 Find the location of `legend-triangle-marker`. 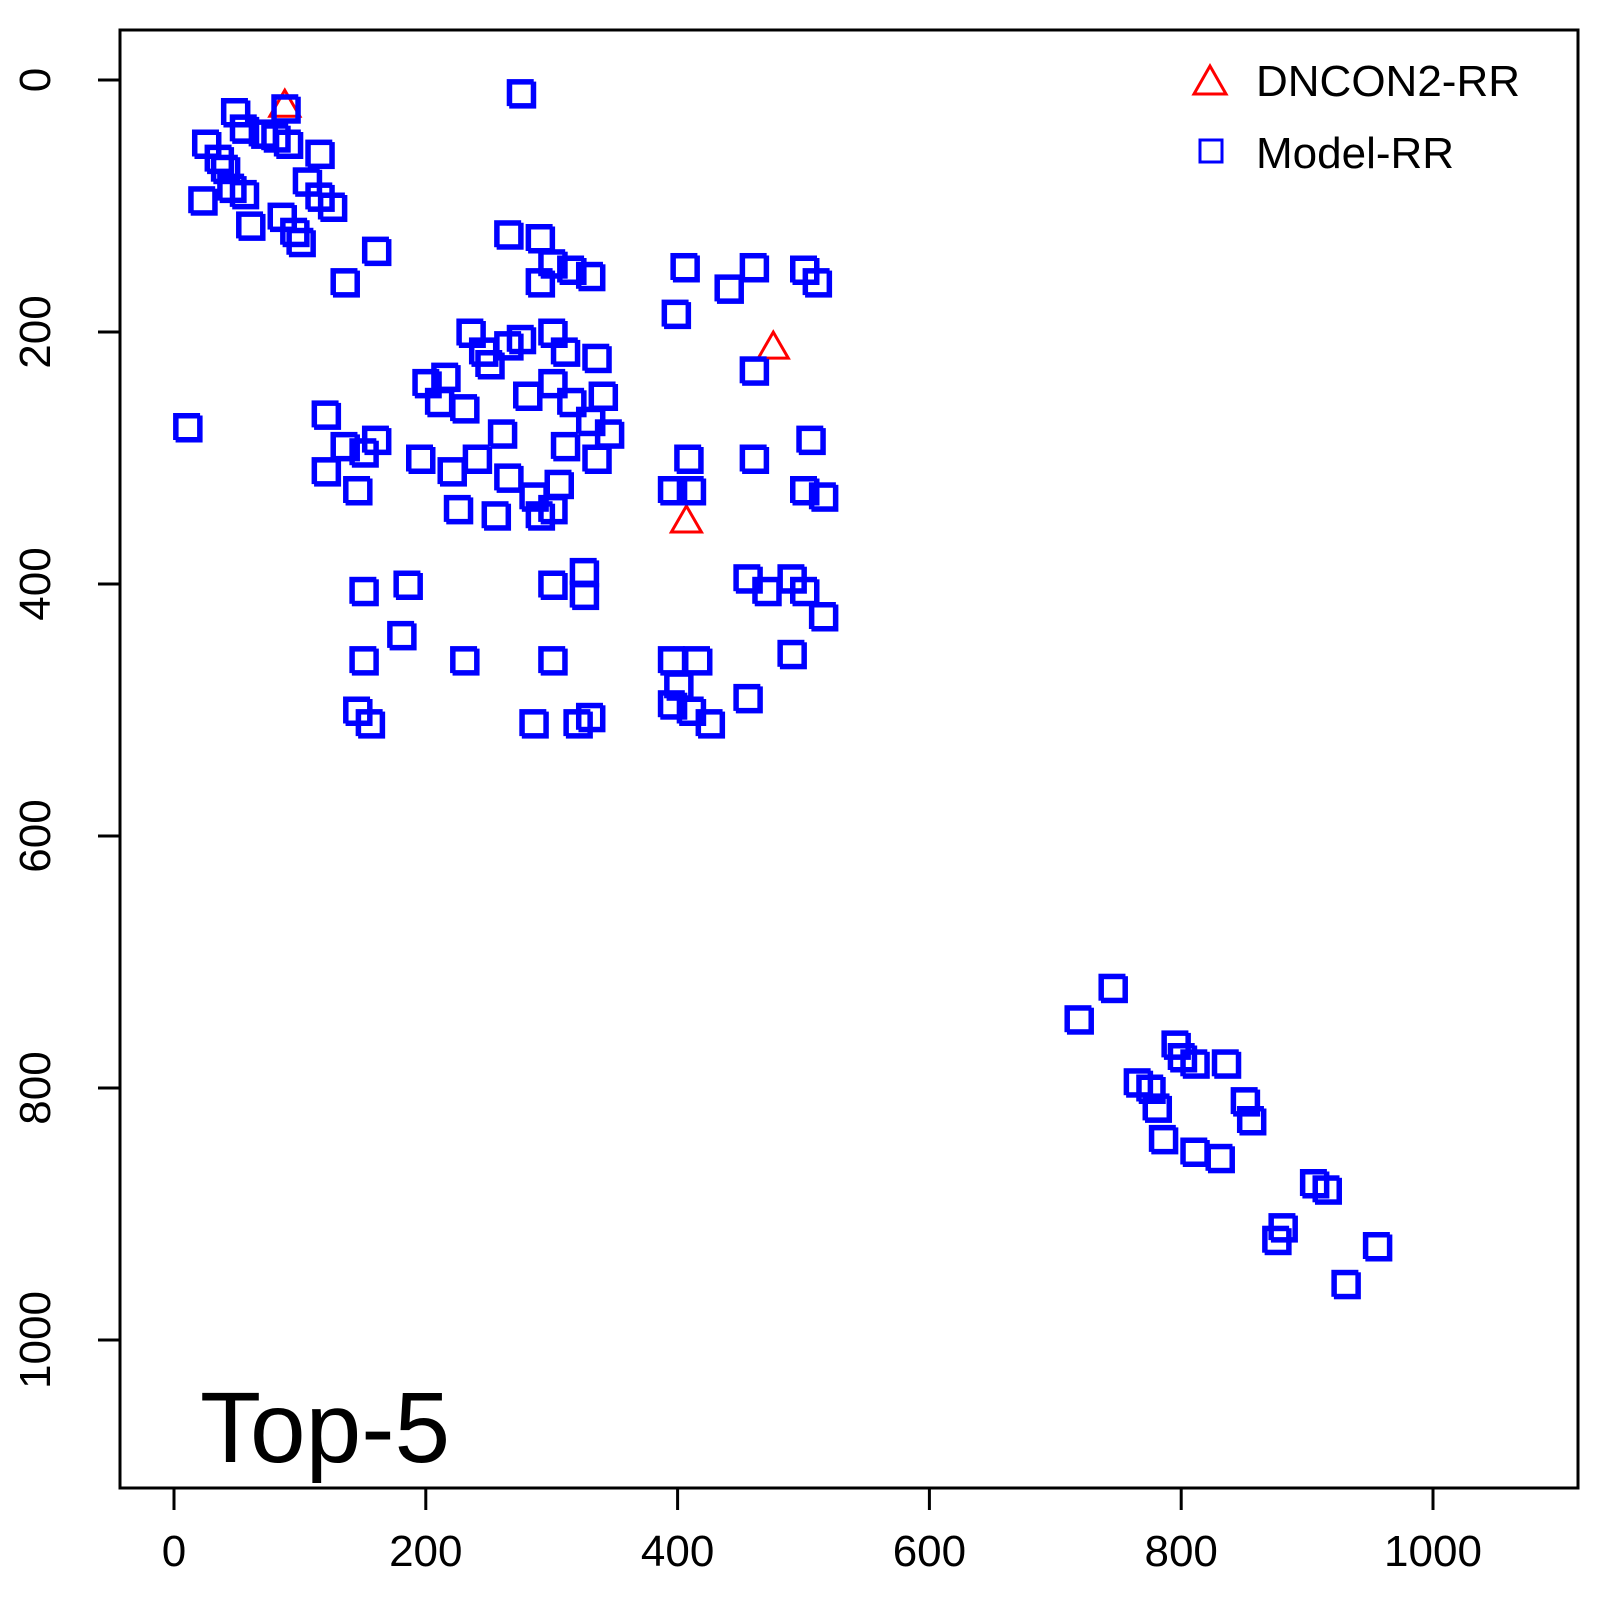

legend-triangle-marker is located at coordinates (1210, 79).